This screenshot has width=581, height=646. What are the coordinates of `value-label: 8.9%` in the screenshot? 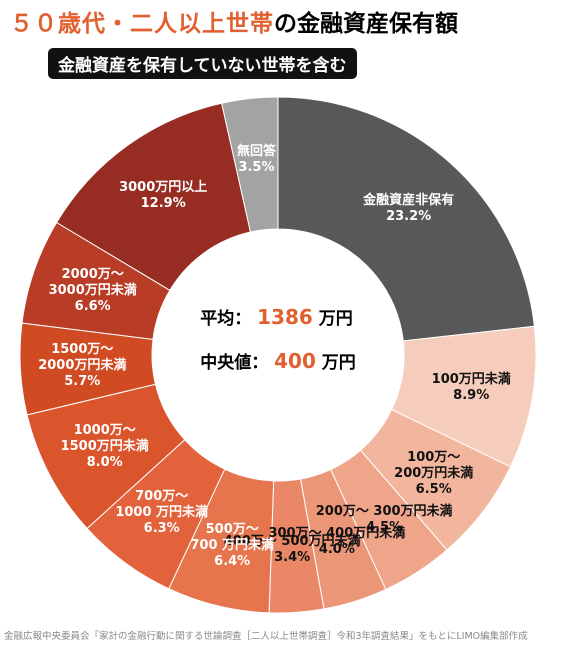 It's located at (471, 395).